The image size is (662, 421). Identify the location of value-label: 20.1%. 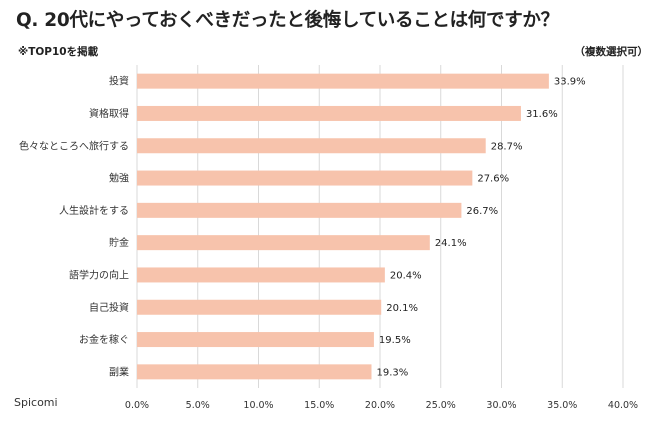
(402, 308).